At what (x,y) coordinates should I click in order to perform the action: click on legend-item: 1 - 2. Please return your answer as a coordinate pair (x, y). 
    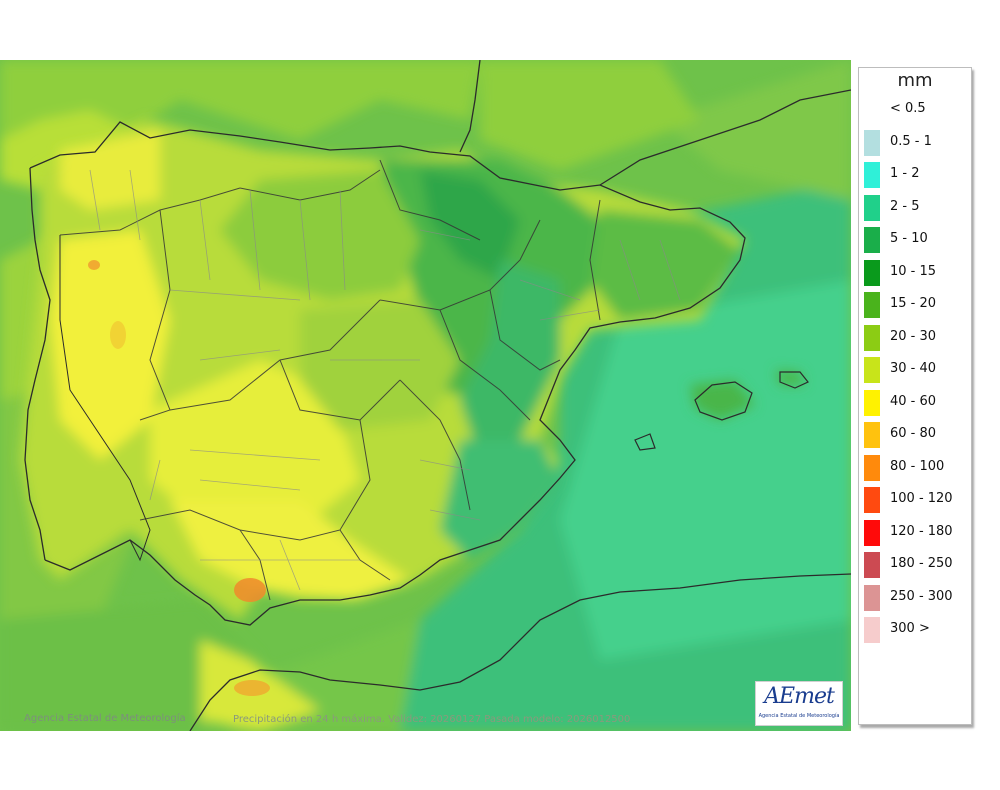
    Looking at the image, I should click on (916, 175).